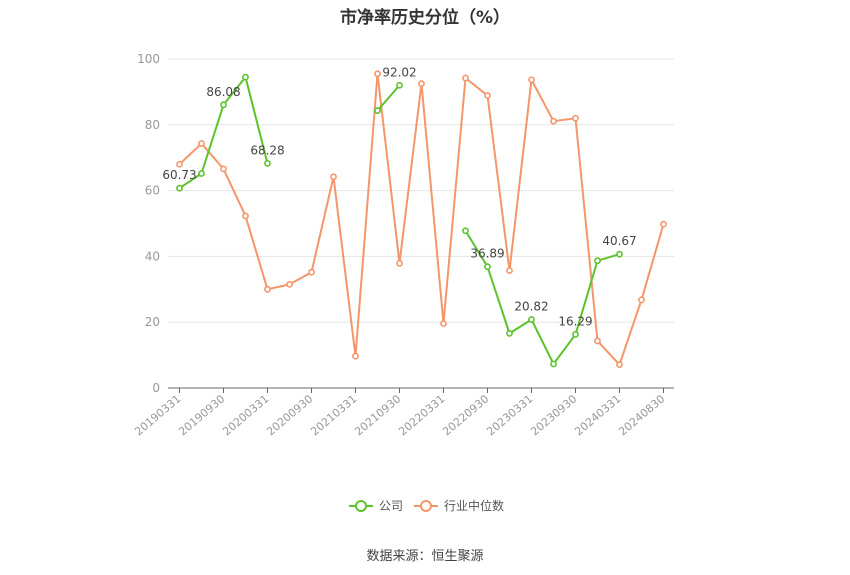 The height and width of the screenshot is (575, 850). Describe the element at coordinates (487, 254) in the screenshot. I see `data-label: 36.89` at that location.